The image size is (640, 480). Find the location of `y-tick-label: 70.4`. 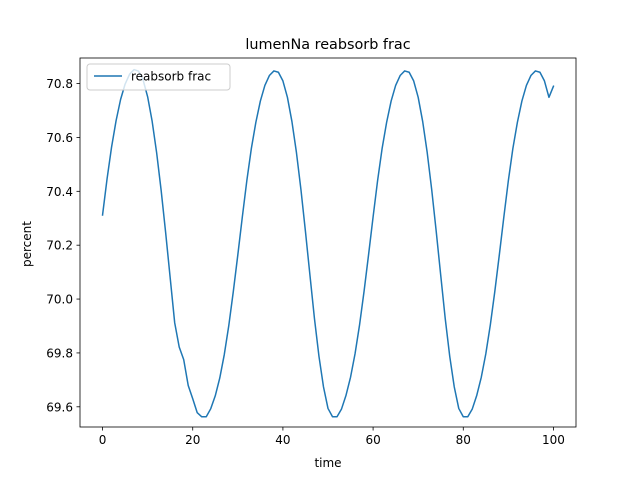

y-tick-label: 70.4 is located at coordinates (59, 192).